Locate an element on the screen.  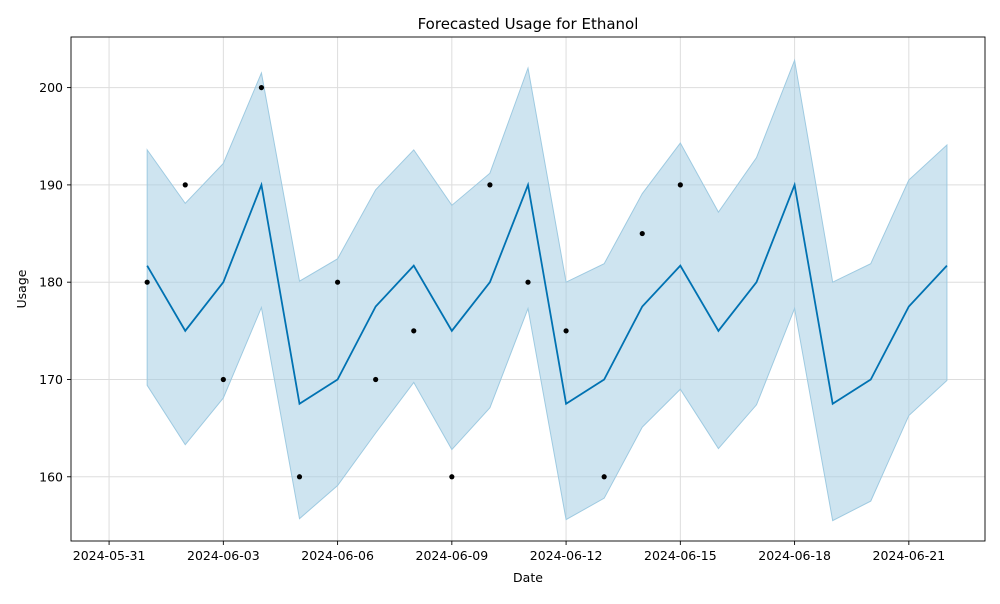
x-tick-label: 2024-06-15 is located at coordinates (680, 555).